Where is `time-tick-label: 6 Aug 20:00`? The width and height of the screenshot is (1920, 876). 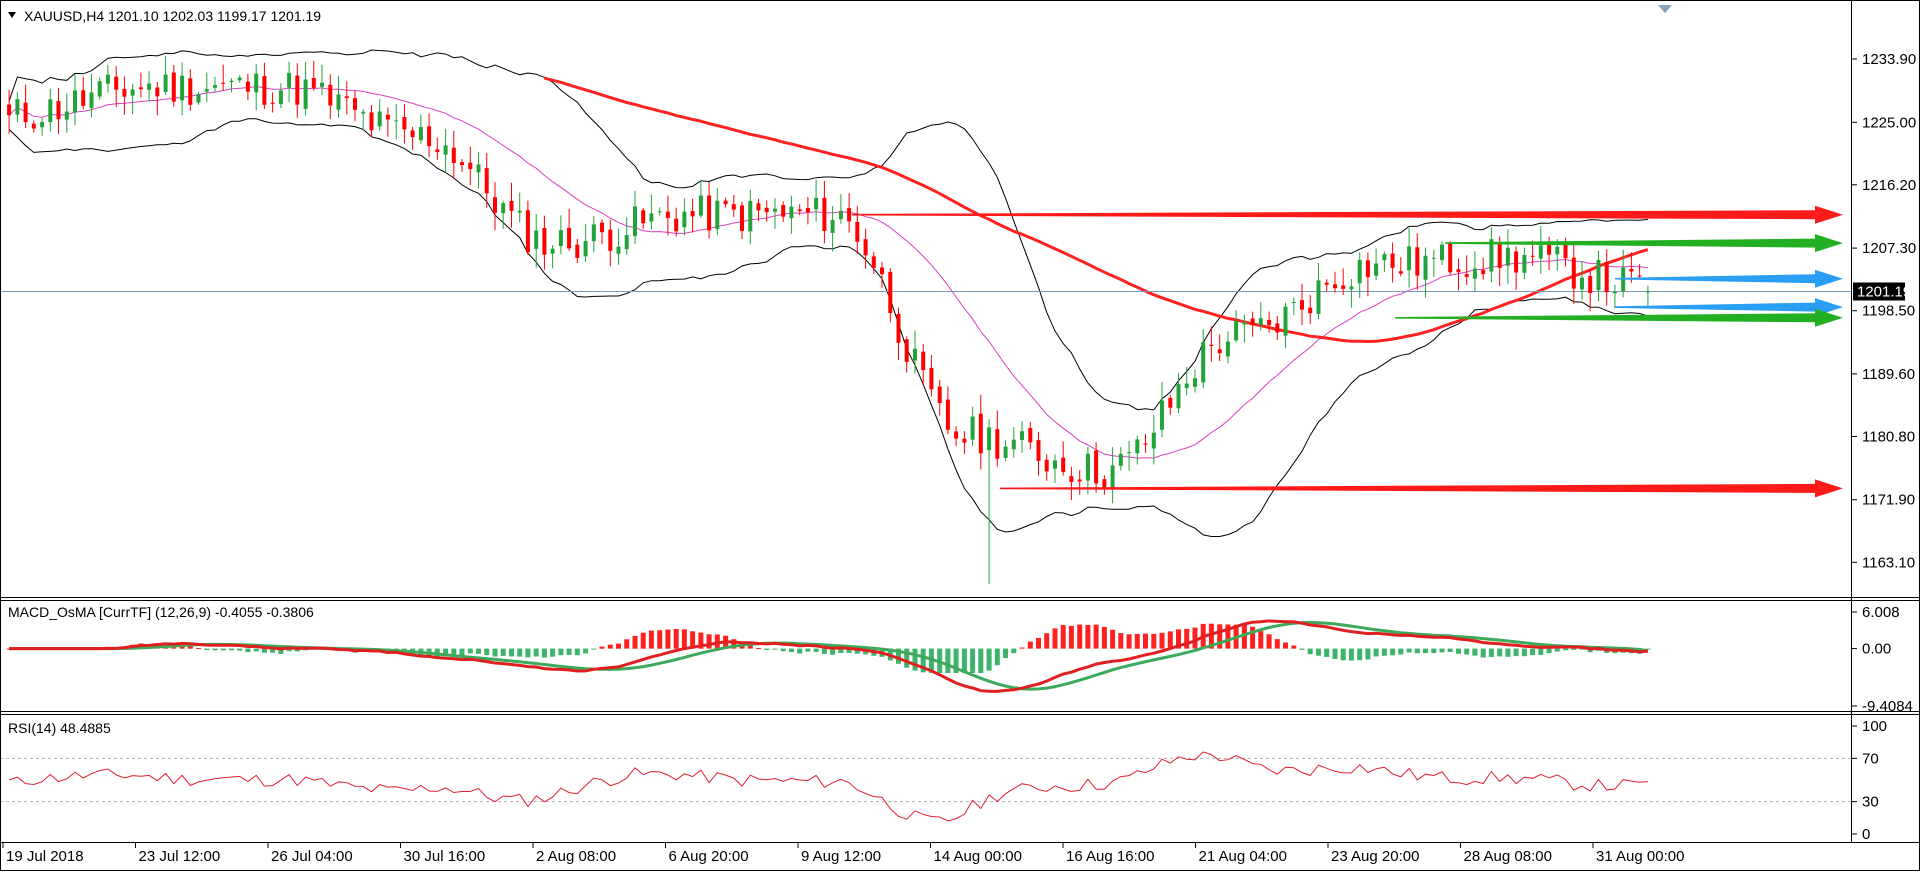 time-tick-label: 6 Aug 20:00 is located at coordinates (709, 856).